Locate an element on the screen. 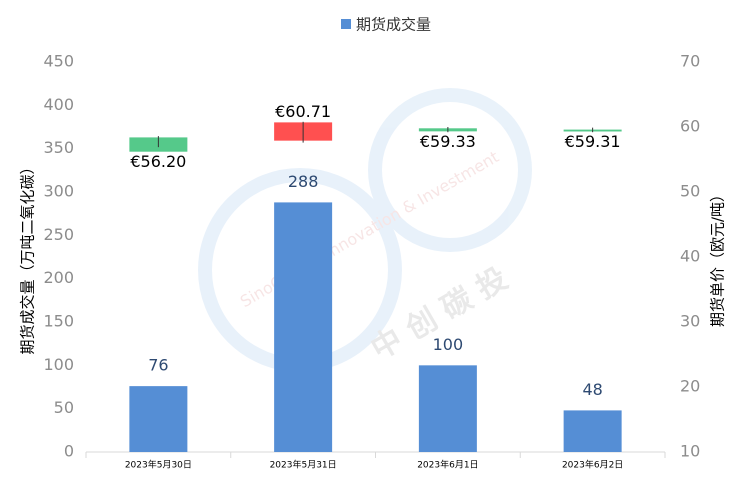 The width and height of the screenshot is (744, 483). y-tick-label: 450 is located at coordinates (58, 61).